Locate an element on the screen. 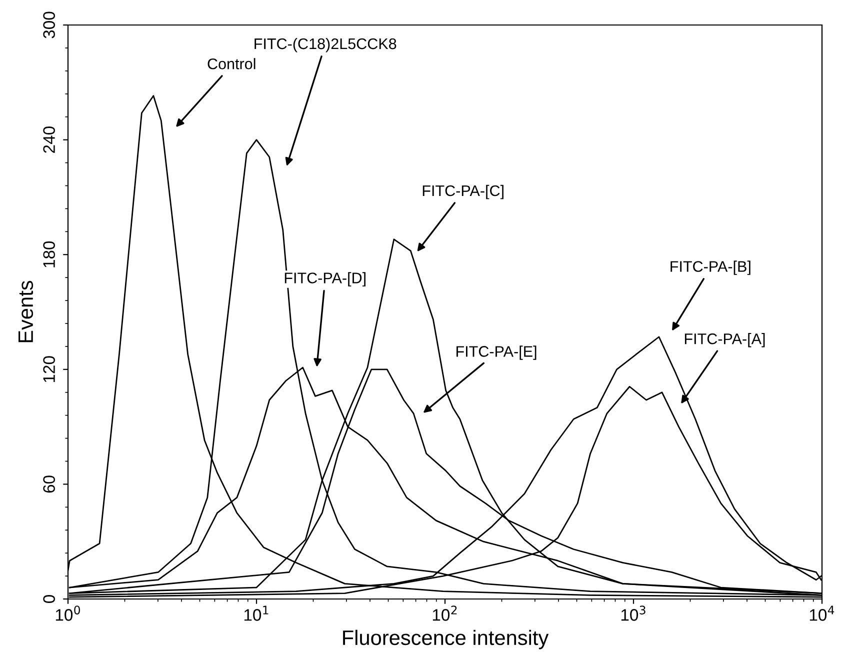 The width and height of the screenshot is (843, 656). annotation: FITC-PA-[C] is located at coordinates (463, 192).